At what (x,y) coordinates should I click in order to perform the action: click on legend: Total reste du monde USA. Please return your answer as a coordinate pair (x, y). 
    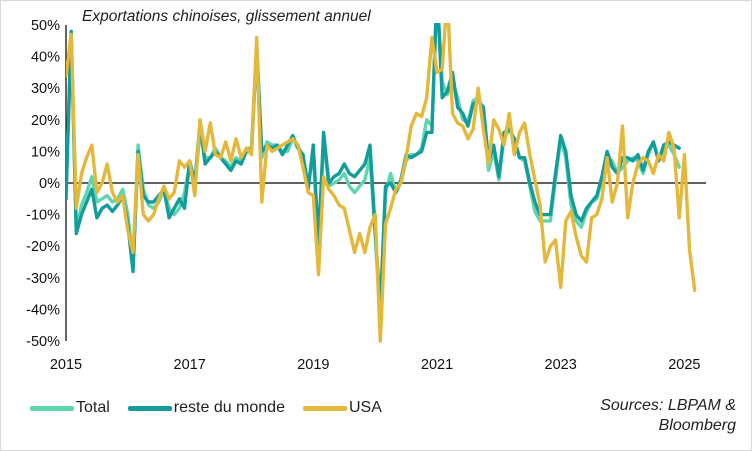
    Looking at the image, I should click on (215, 408).